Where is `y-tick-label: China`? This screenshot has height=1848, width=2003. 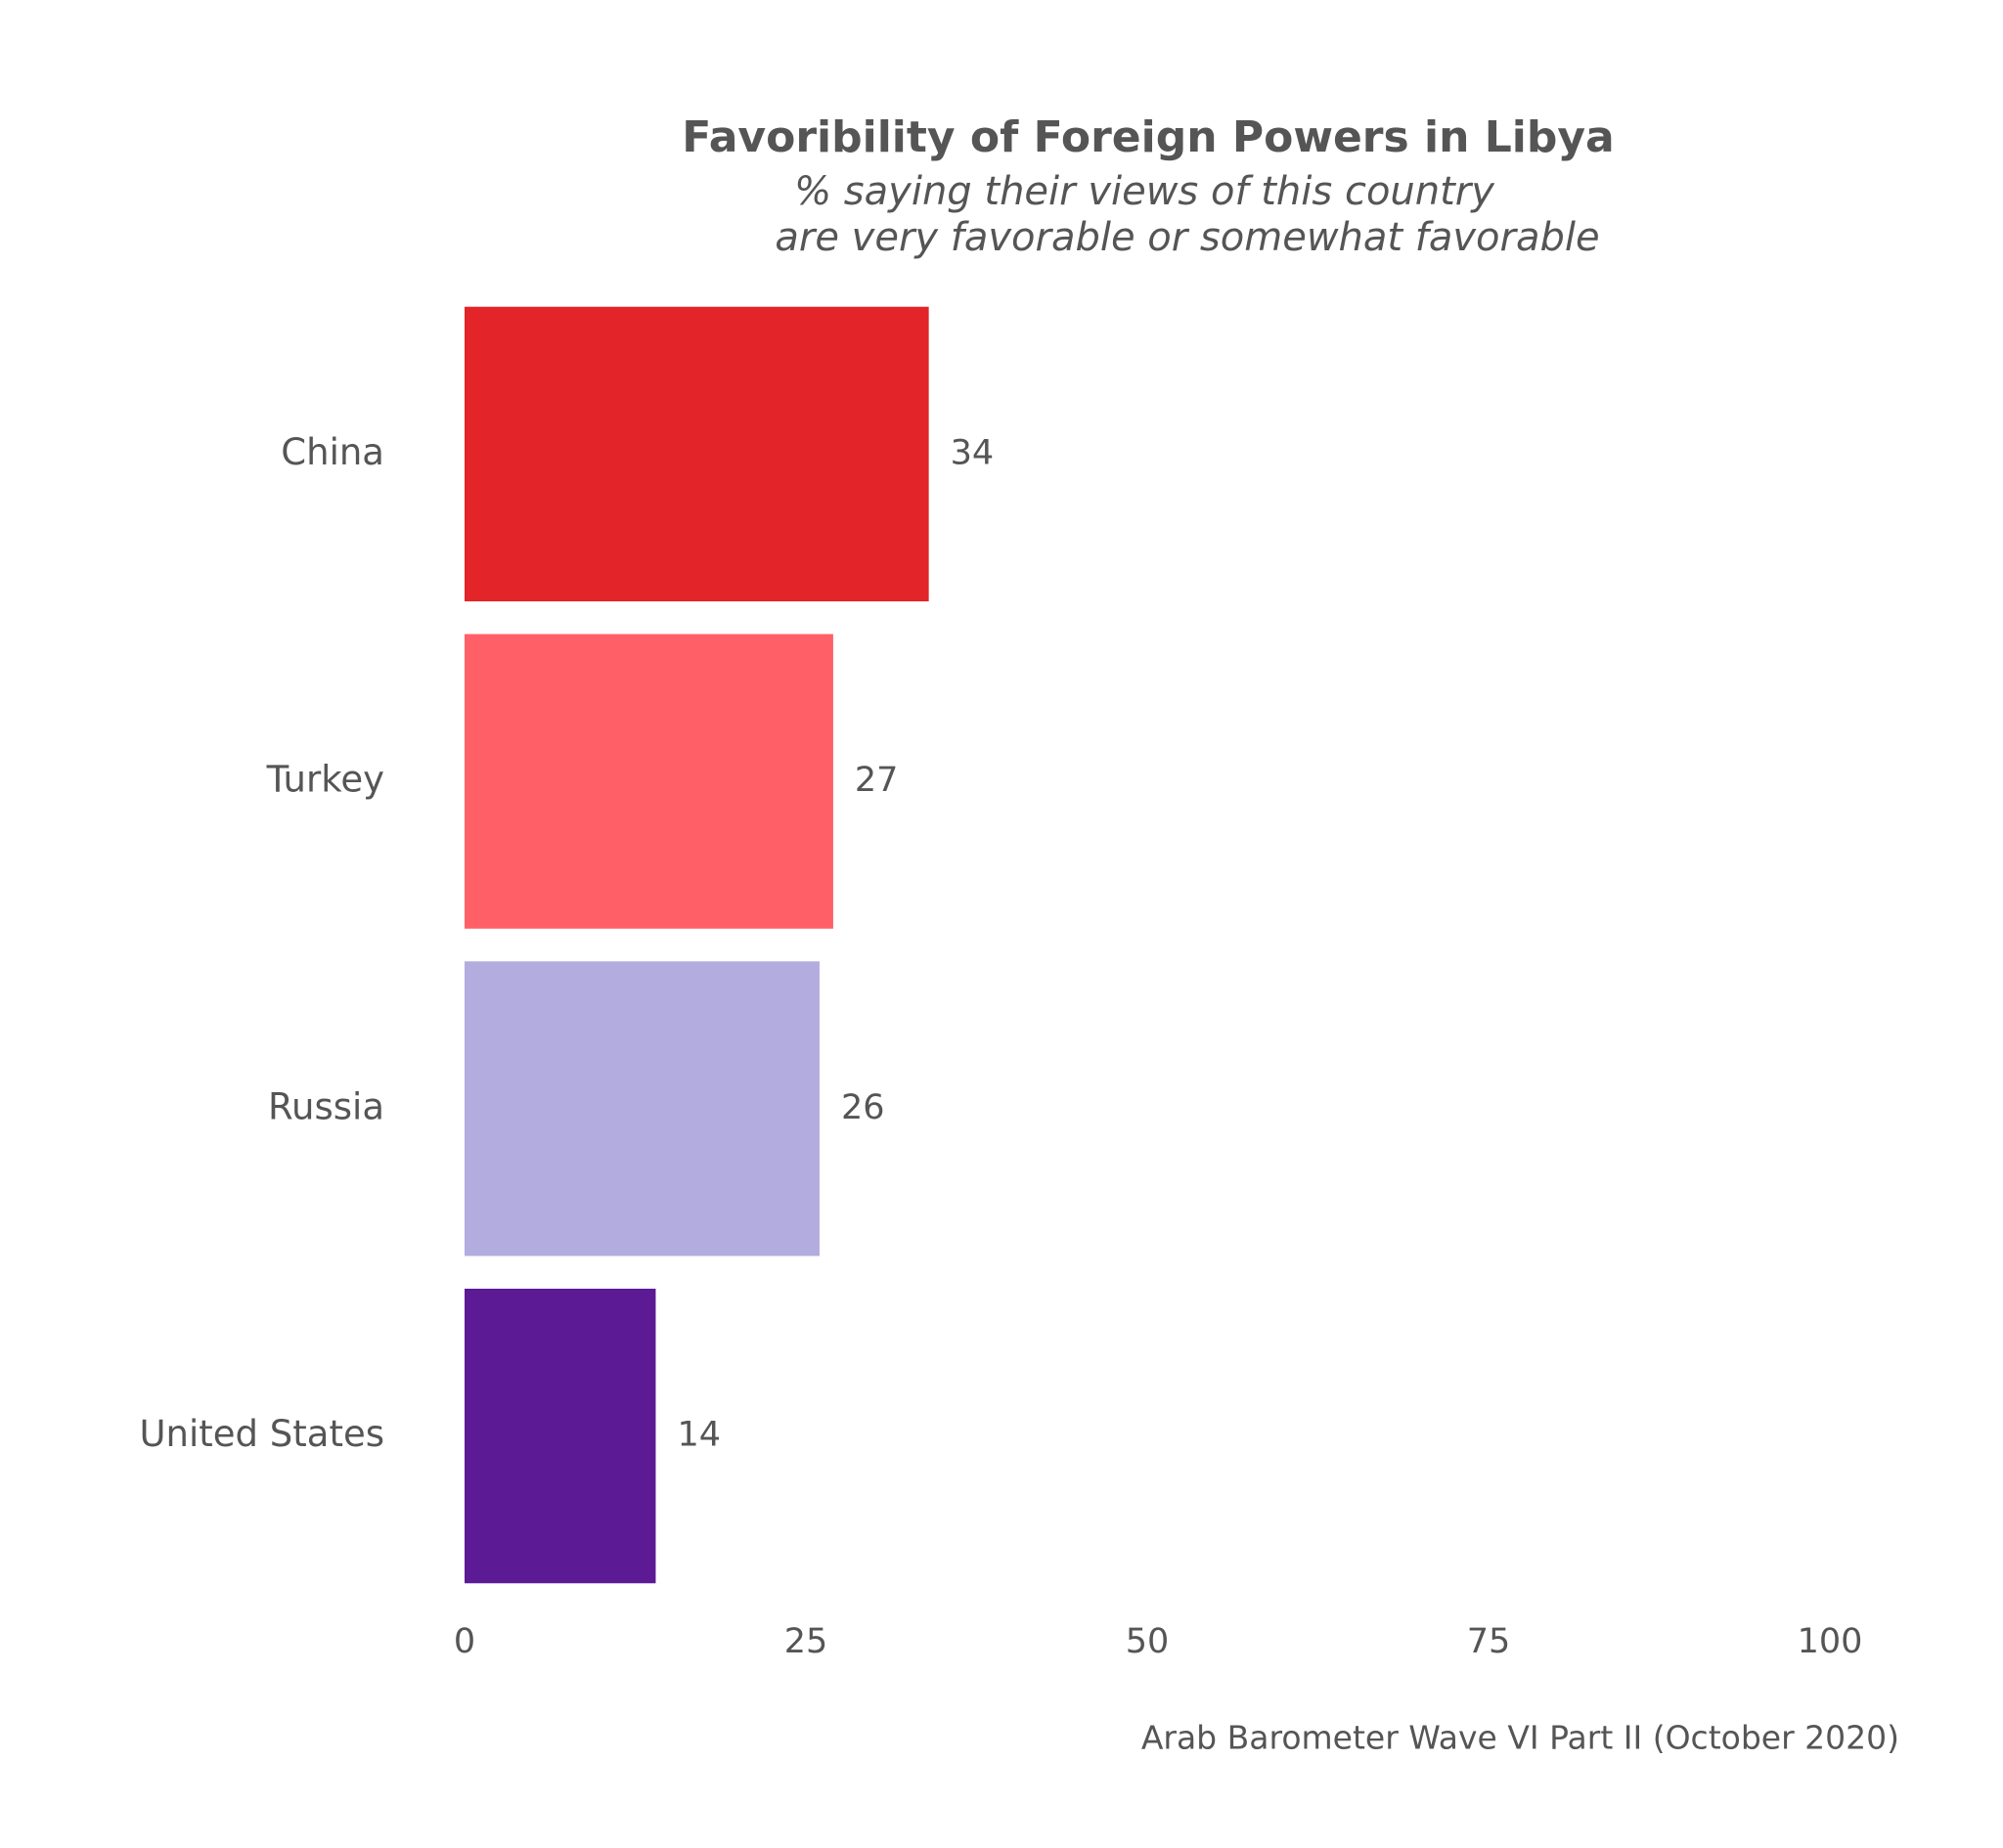
y-tick-label: China is located at coordinates (332, 452).